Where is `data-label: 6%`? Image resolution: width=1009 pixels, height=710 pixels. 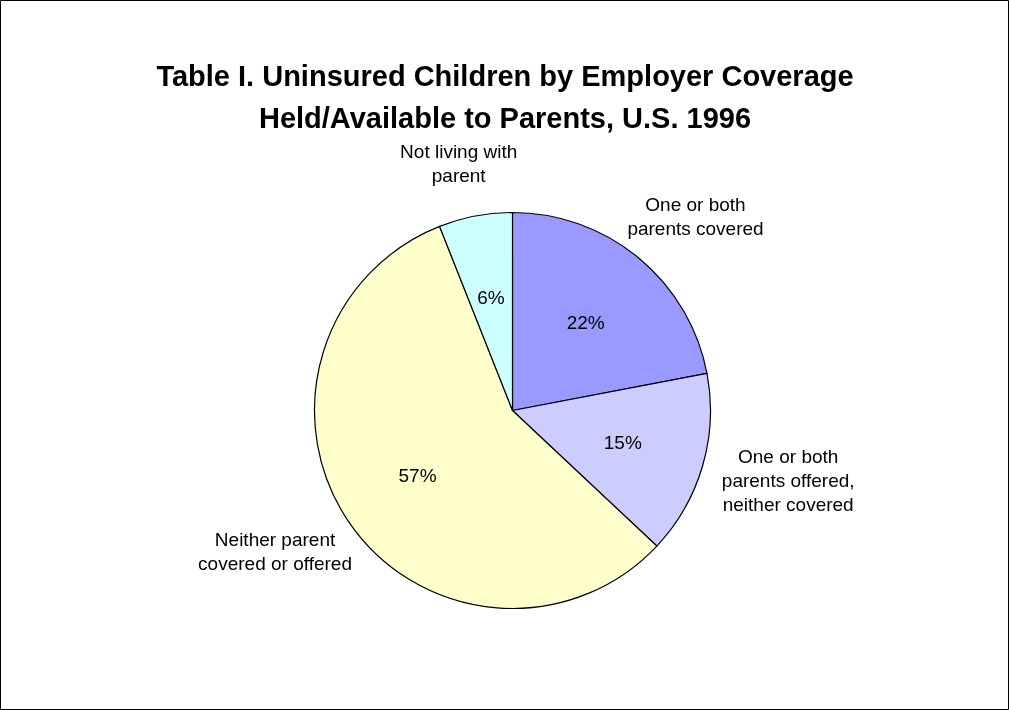
data-label: 6% is located at coordinates (491, 298).